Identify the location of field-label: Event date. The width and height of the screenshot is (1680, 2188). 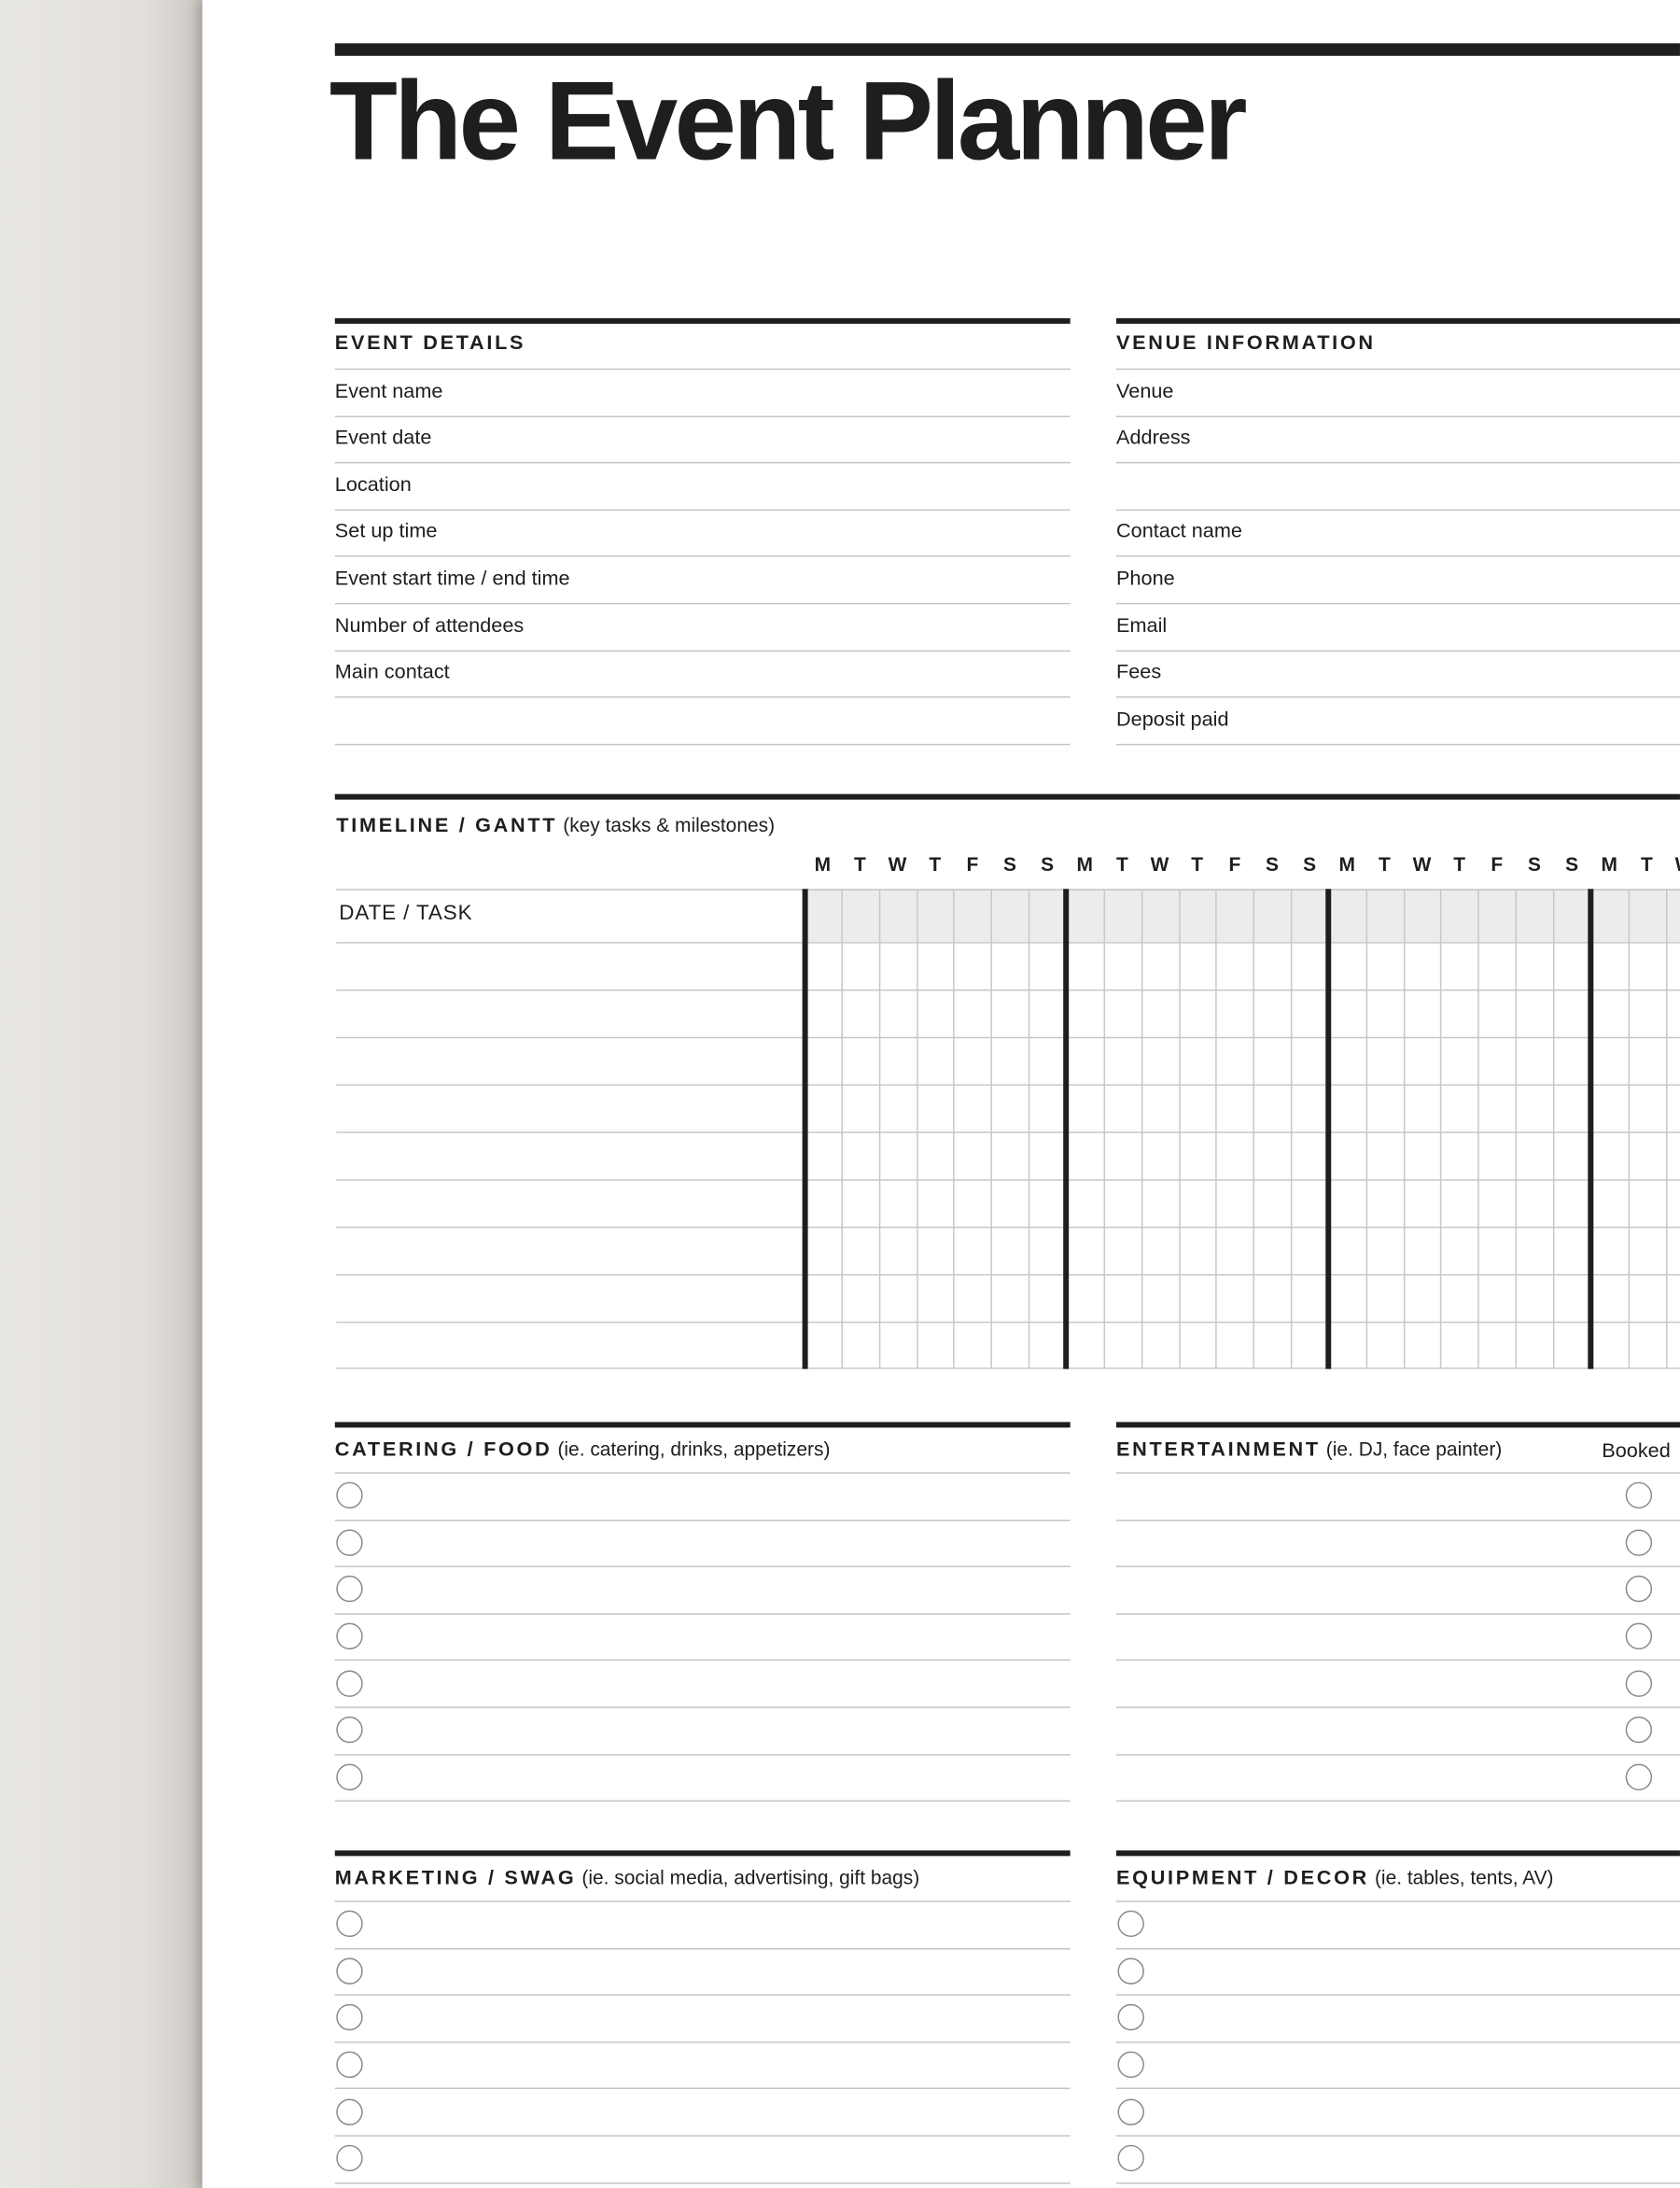
(383, 438).